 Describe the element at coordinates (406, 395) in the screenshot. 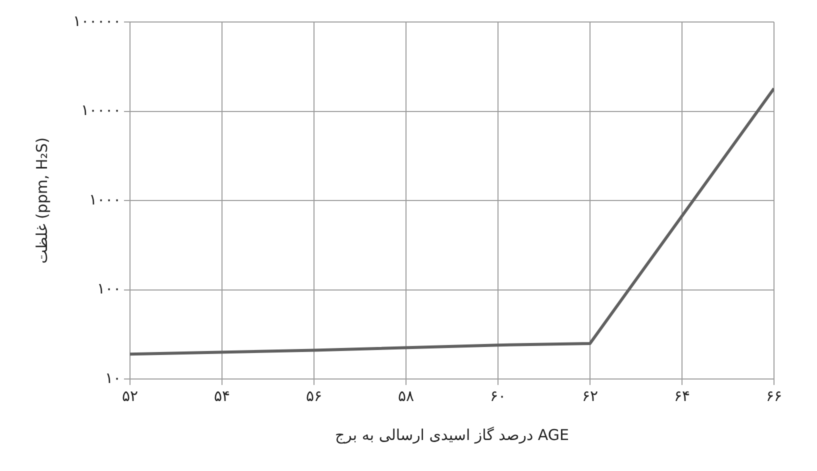

I see `x-tick-label: ۵۸` at that location.